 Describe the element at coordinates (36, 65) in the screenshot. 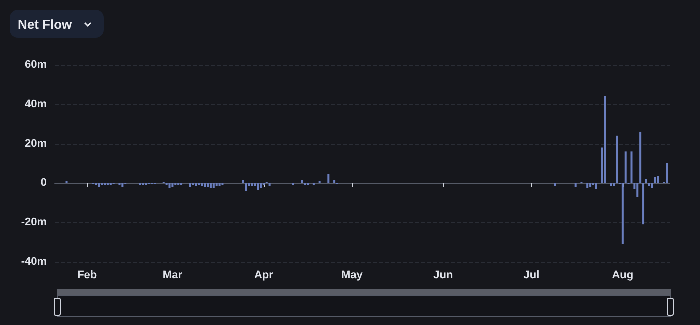

I see `y-tick-label: 60m` at that location.